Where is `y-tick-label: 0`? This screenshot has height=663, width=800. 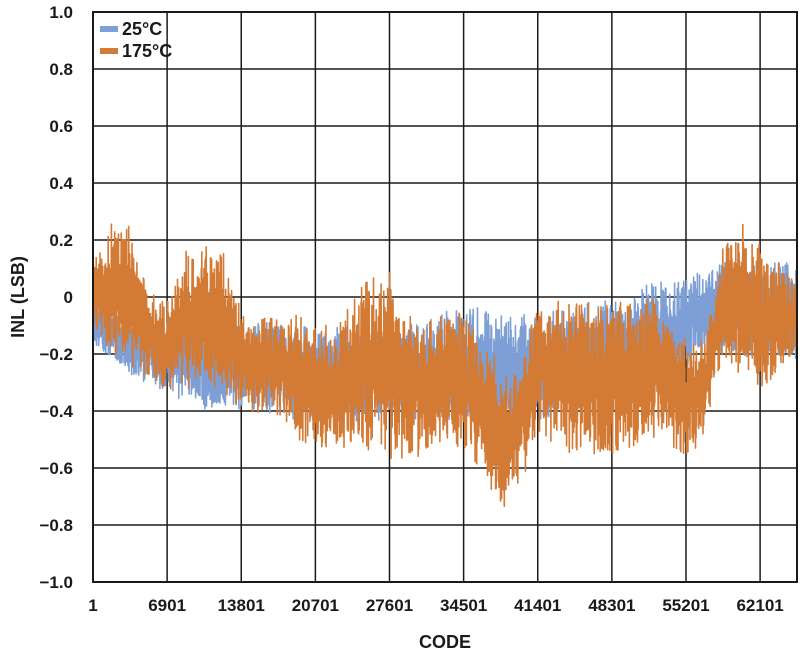 y-tick-label: 0 is located at coordinates (68, 297).